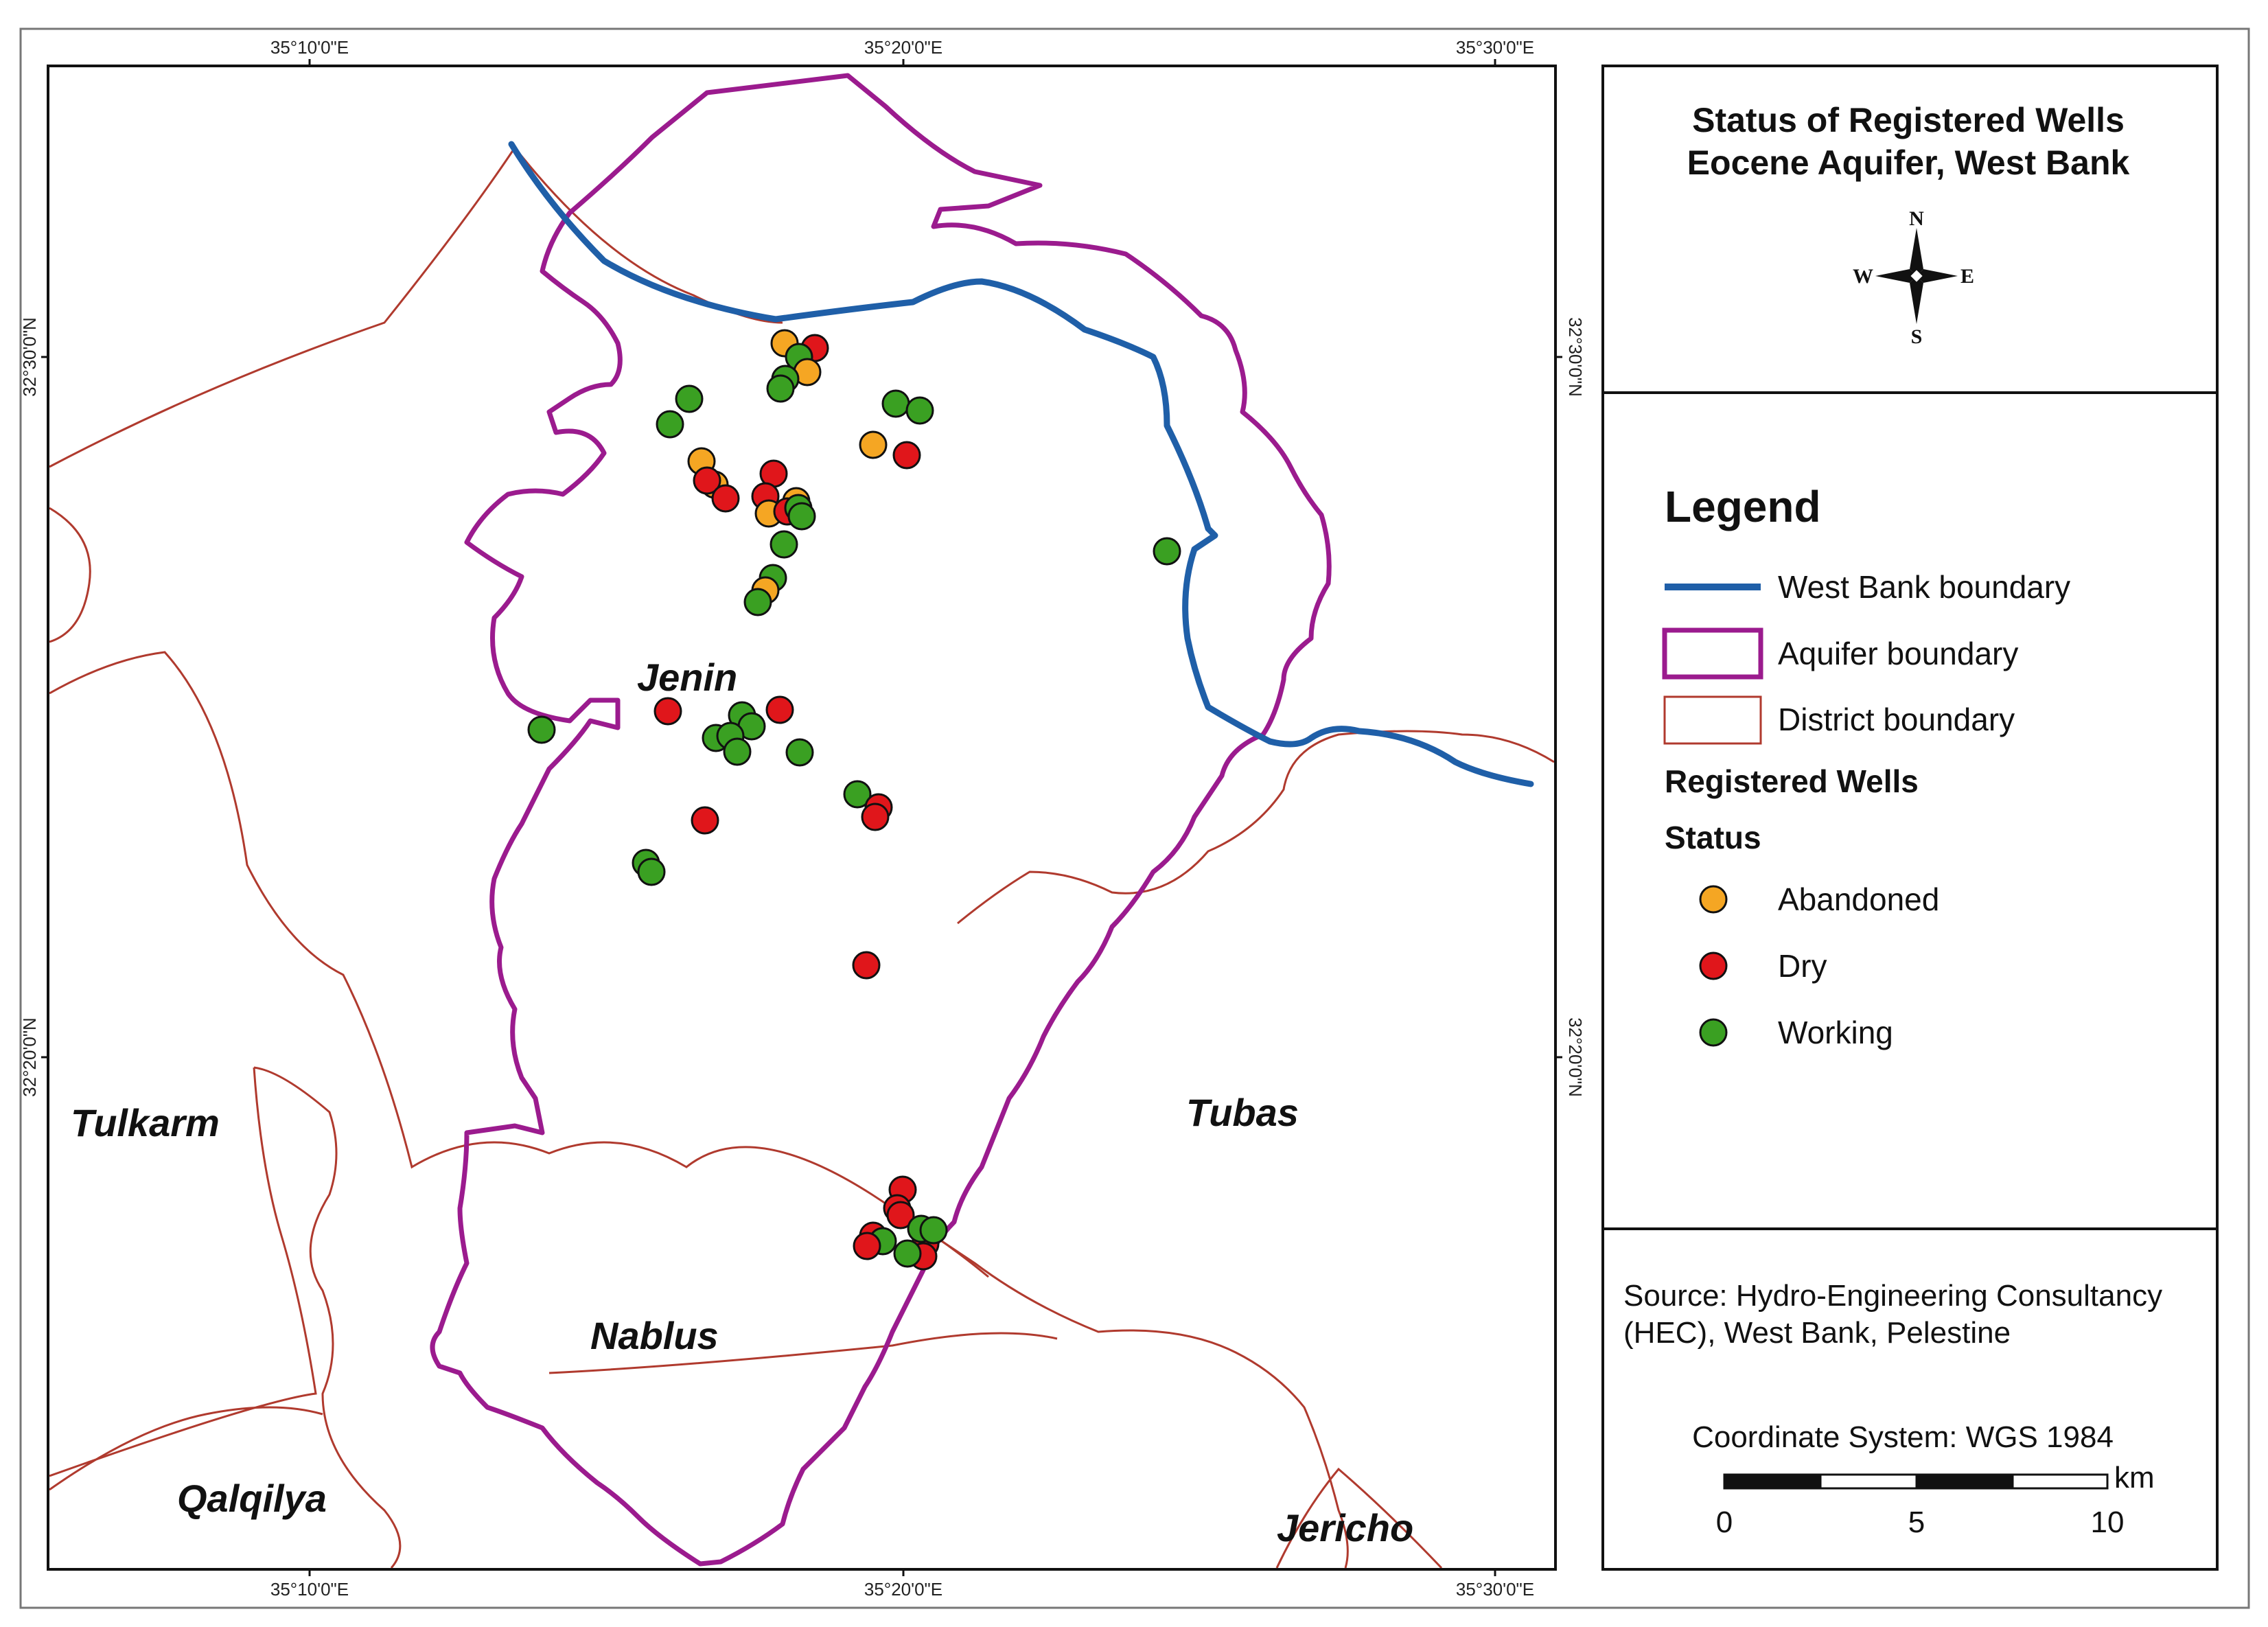 Image resolution: width=2268 pixels, height=1627 pixels. I want to click on well-marker-abandoned, so click(873, 444).